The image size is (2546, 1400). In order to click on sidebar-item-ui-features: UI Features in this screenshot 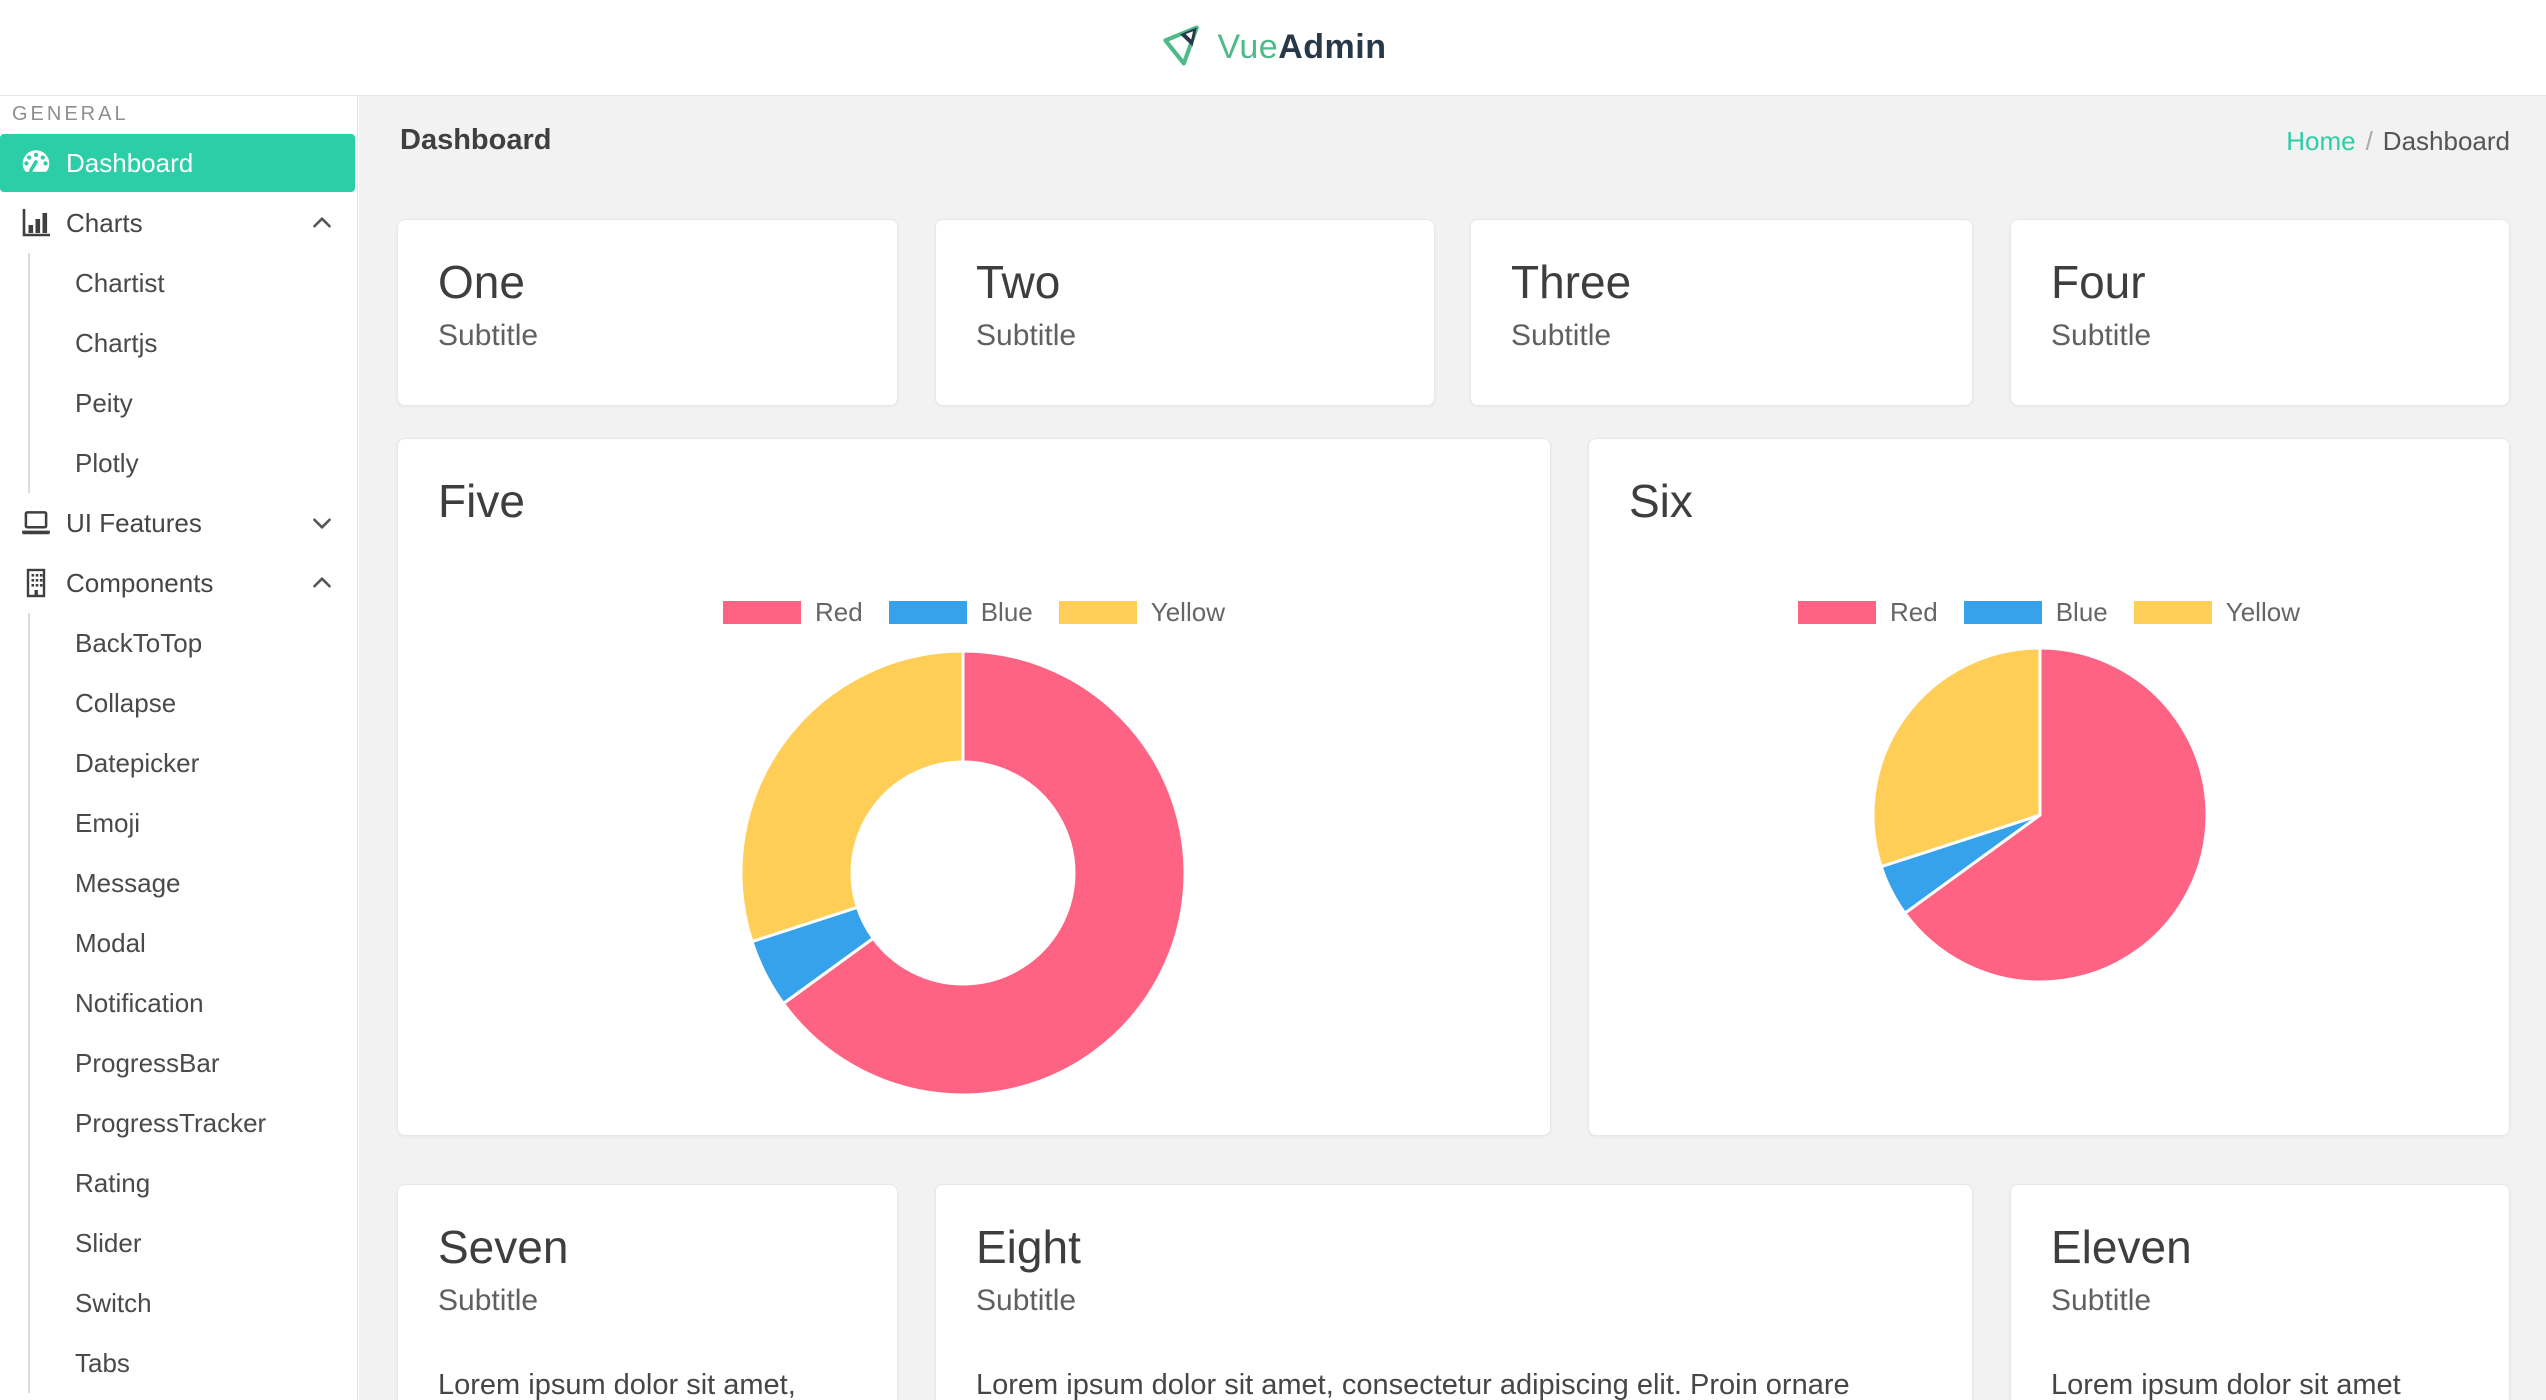, I will do `click(178, 523)`.